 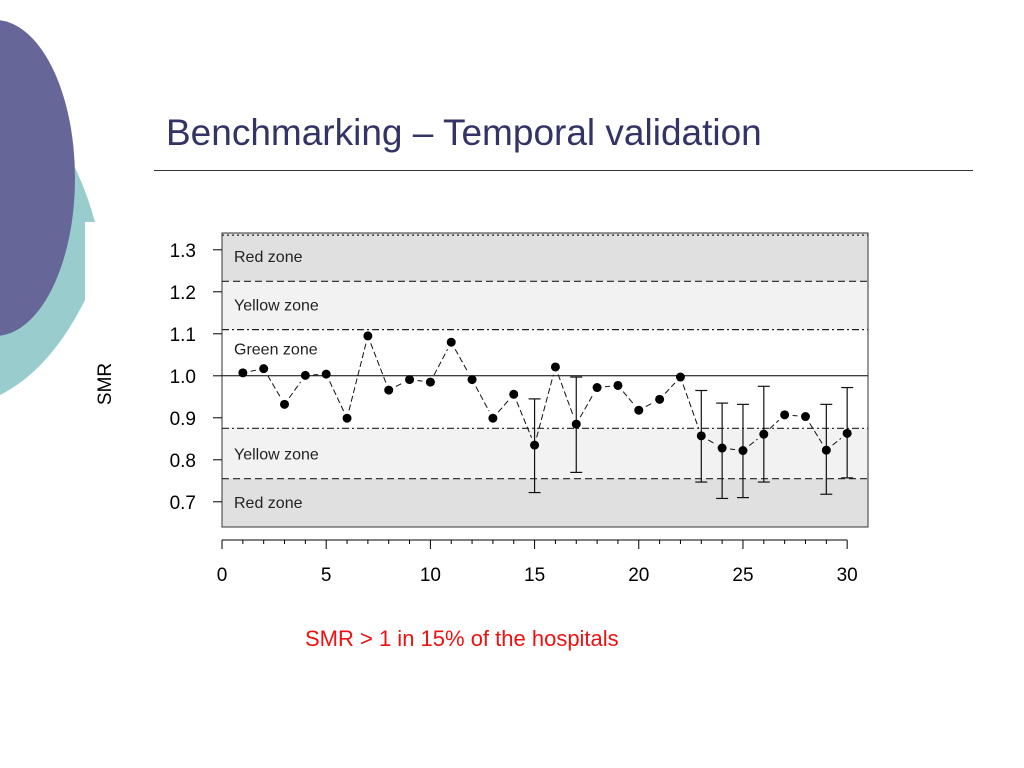 What do you see at coordinates (183, 377) in the screenshot?
I see `y-tick-label: 1.0` at bounding box center [183, 377].